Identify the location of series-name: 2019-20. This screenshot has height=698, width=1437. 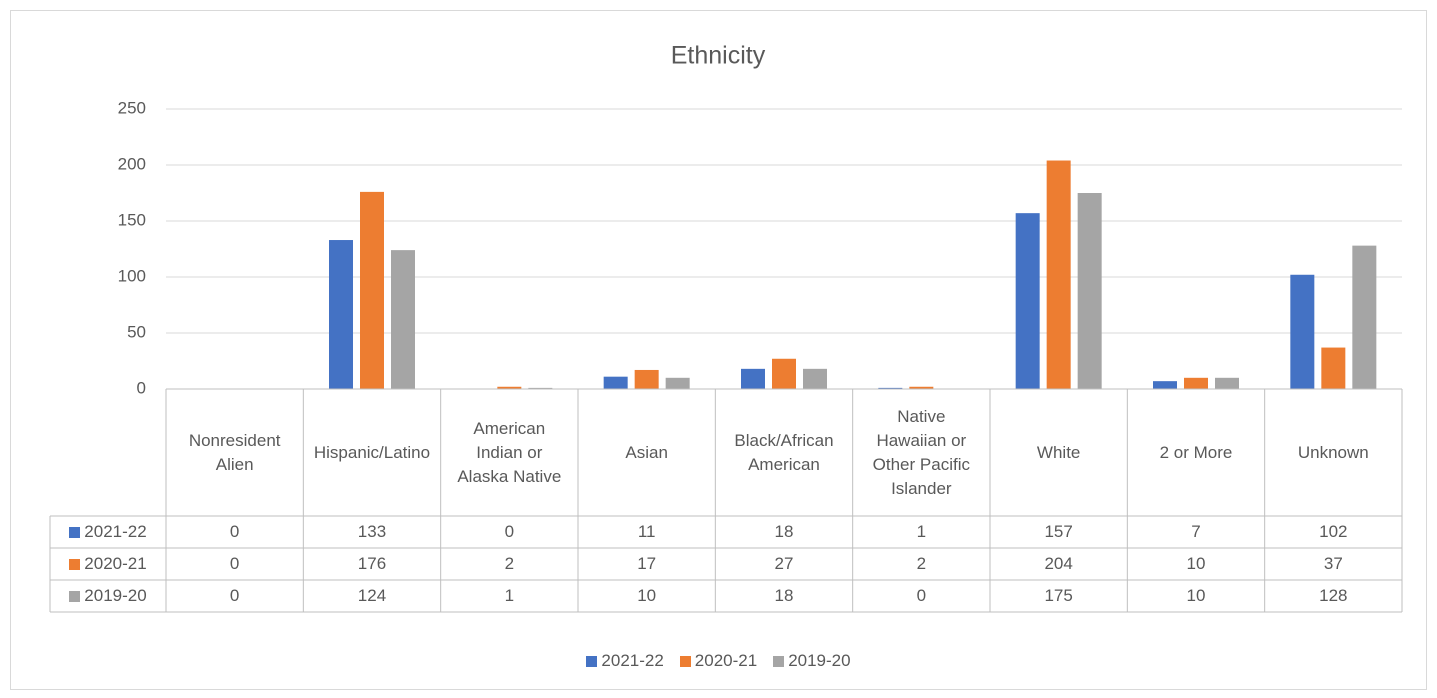
(115, 595).